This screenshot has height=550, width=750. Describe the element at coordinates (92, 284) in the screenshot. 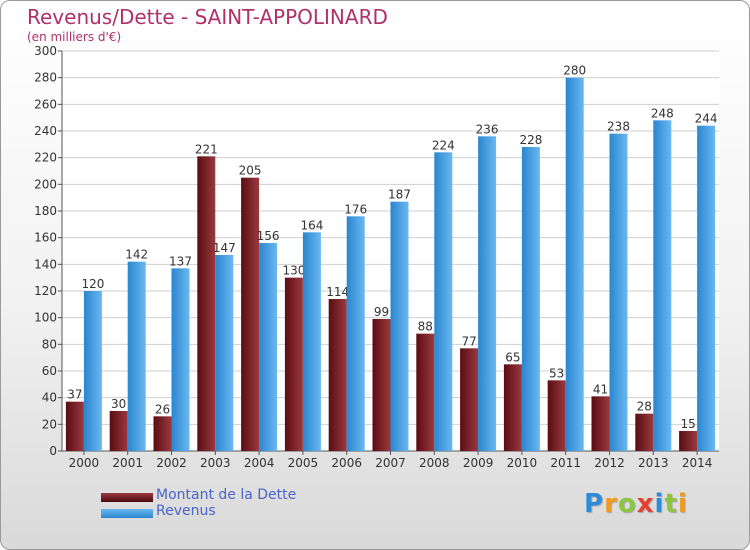

I see `data-label-revenue: 120` at that location.